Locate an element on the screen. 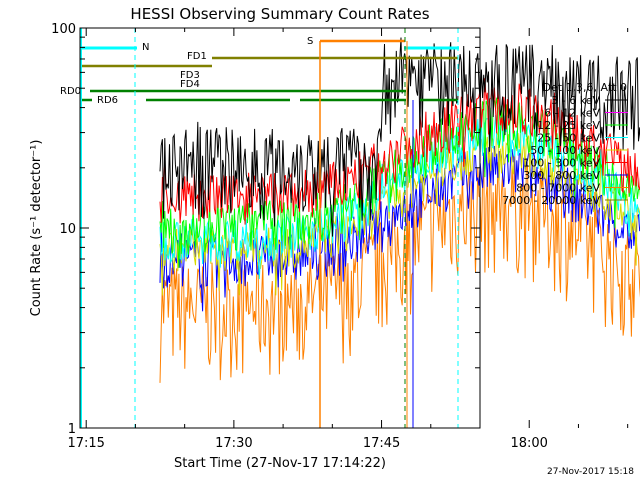  x-axis-label: Start Time (27-Nov-17 17:14:22) is located at coordinates (280, 463).